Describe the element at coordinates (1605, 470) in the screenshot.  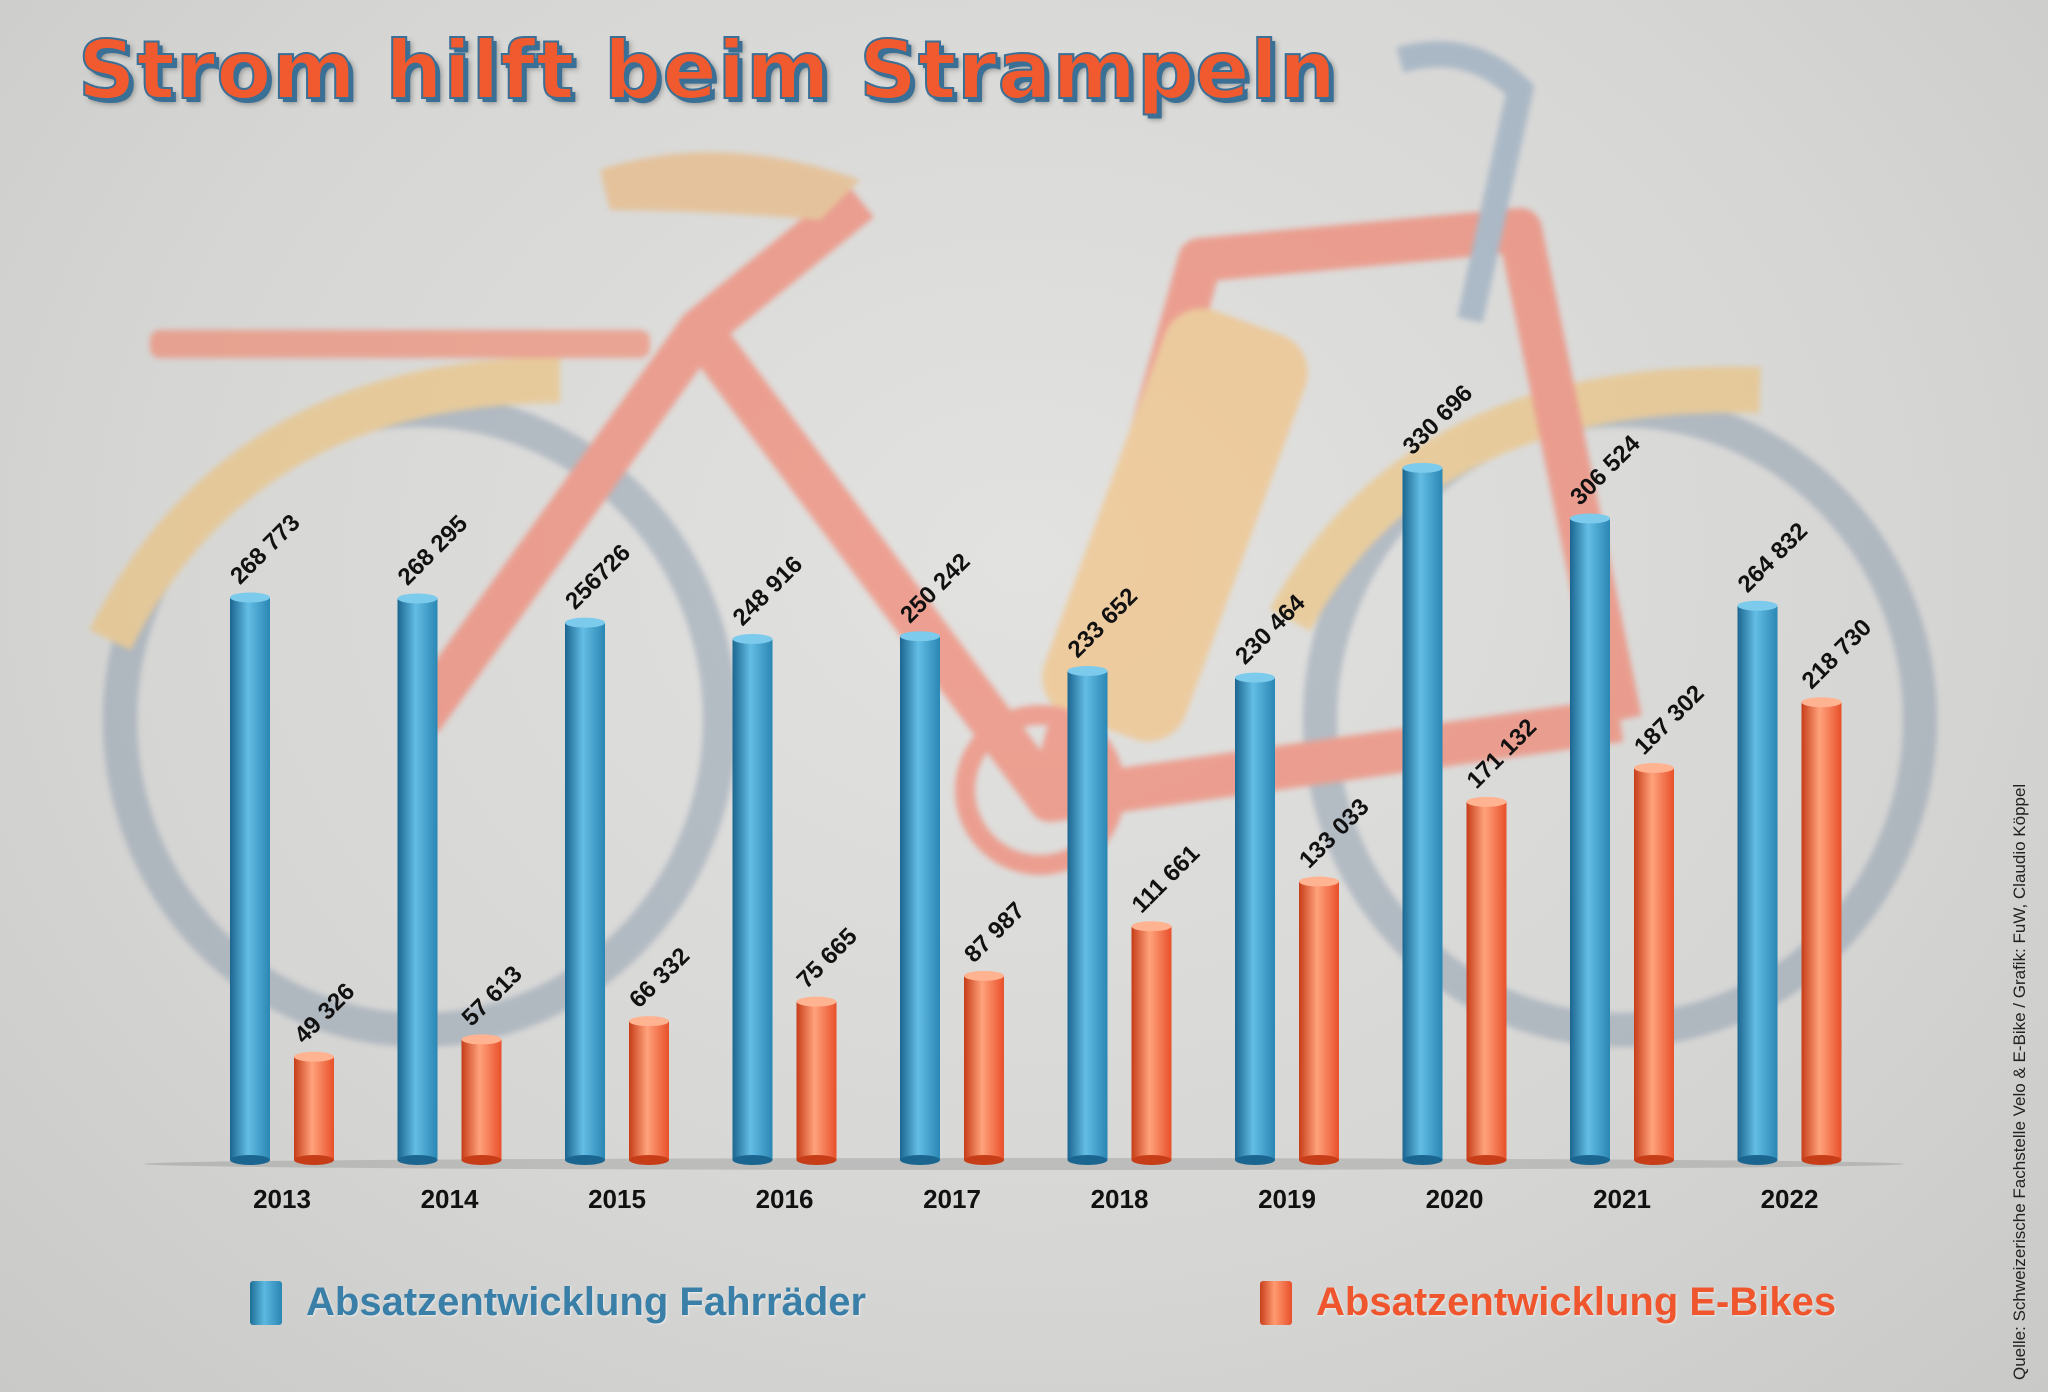
I see `value-label-fahrraeder-2021: 306 524` at that location.